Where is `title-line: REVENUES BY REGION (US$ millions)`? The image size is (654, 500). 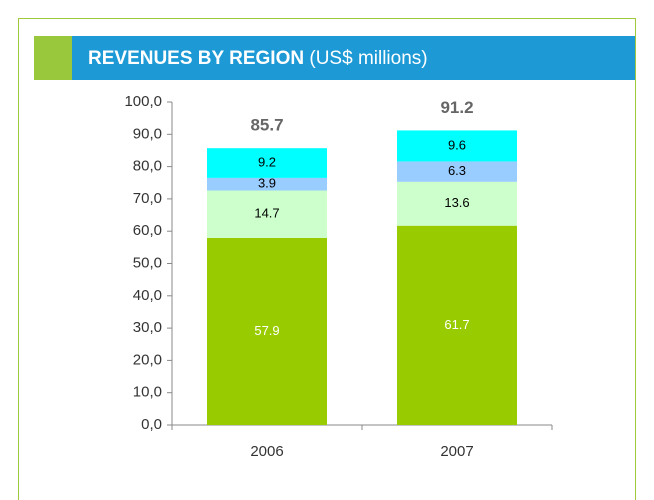
title-line: REVENUES BY REGION (US$ millions) is located at coordinates (258, 58).